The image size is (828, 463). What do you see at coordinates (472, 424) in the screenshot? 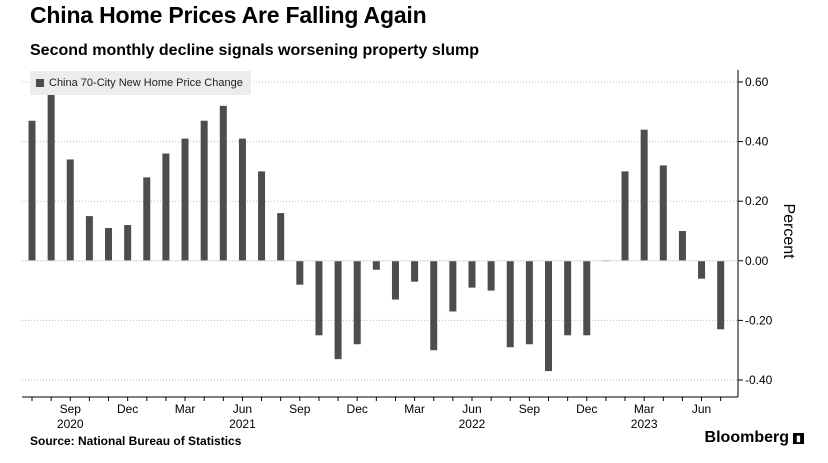
I see `x-year-label: 2022` at bounding box center [472, 424].